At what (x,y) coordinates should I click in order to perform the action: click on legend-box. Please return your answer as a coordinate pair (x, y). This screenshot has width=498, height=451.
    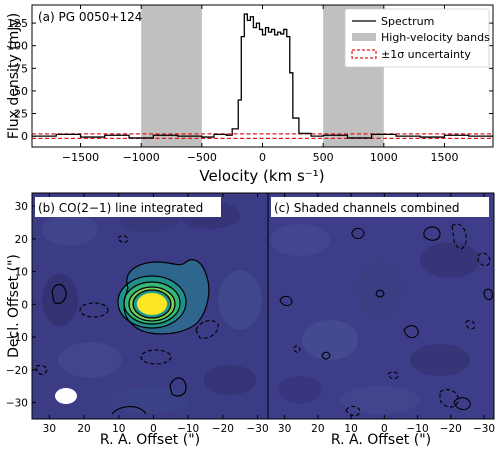
    Looking at the image, I should click on (417, 38).